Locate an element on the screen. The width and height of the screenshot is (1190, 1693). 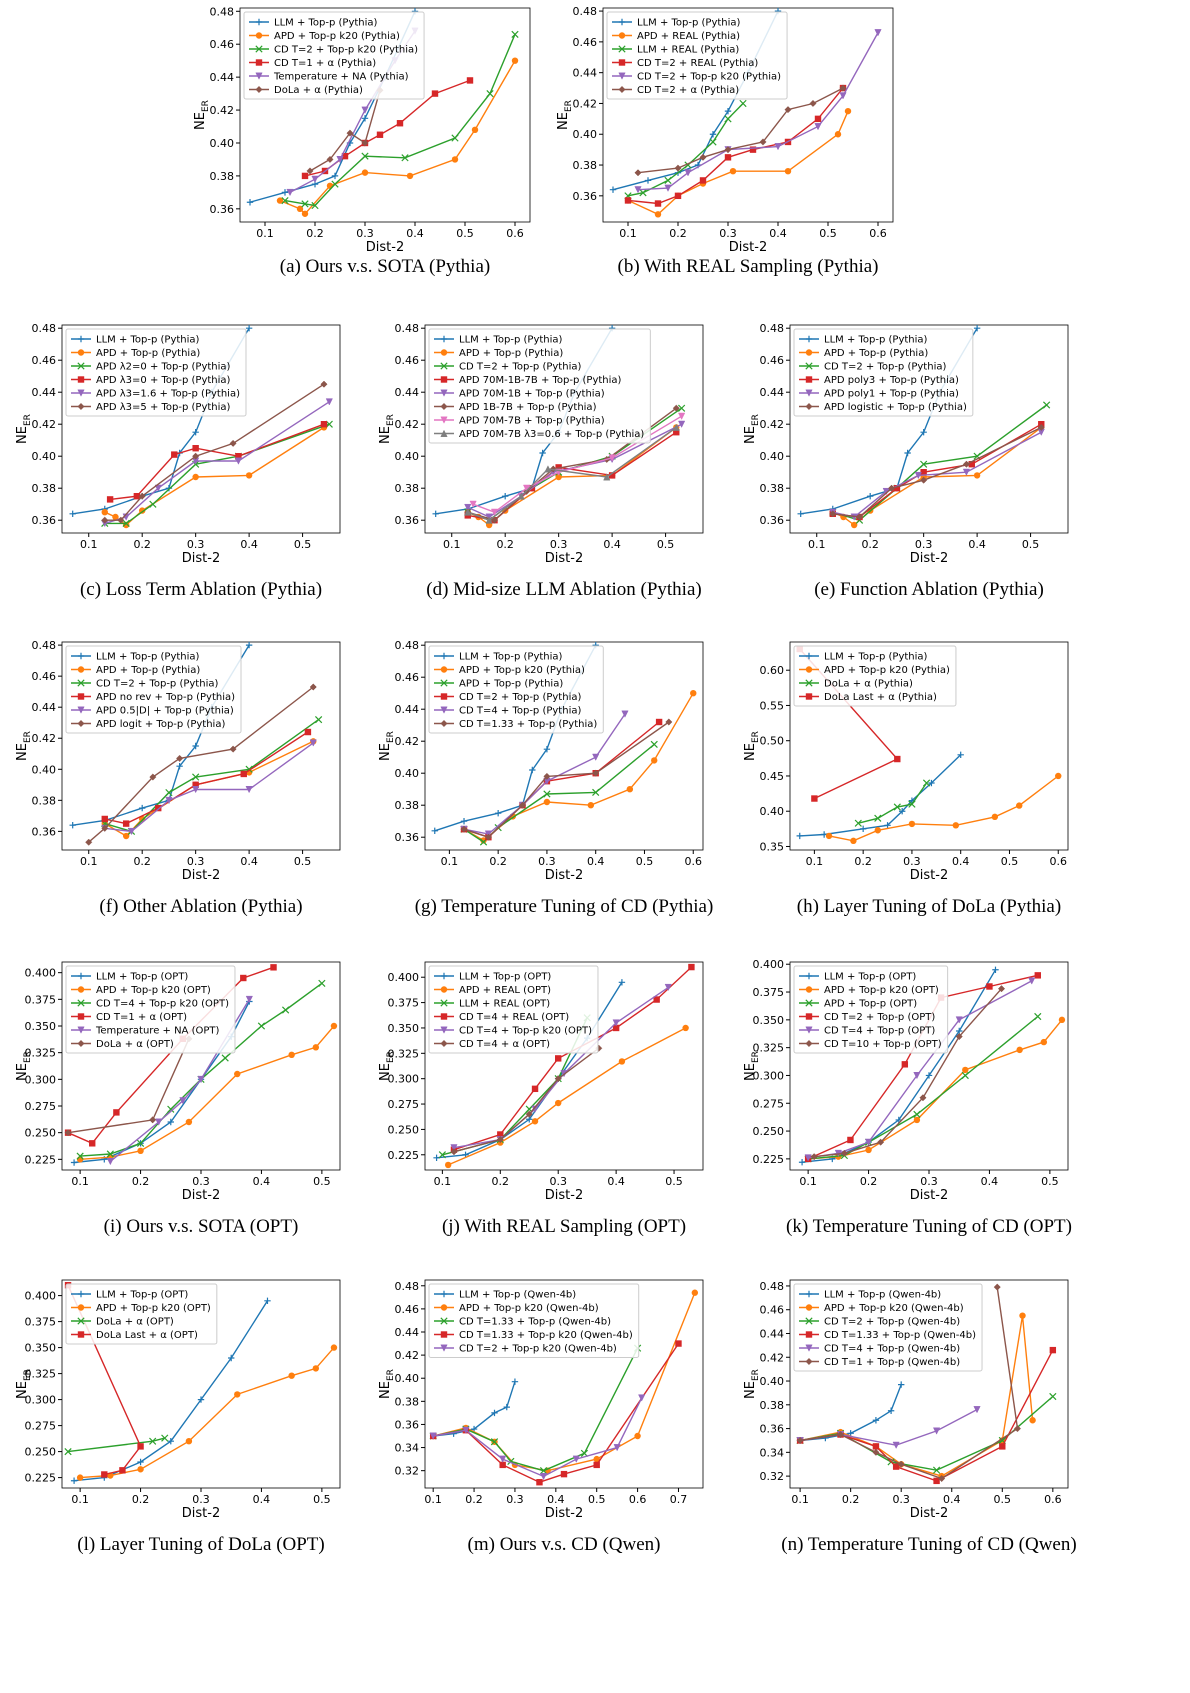
legend-label: LLM + Top-p (Qwen-4b) is located at coordinates (517, 1295).